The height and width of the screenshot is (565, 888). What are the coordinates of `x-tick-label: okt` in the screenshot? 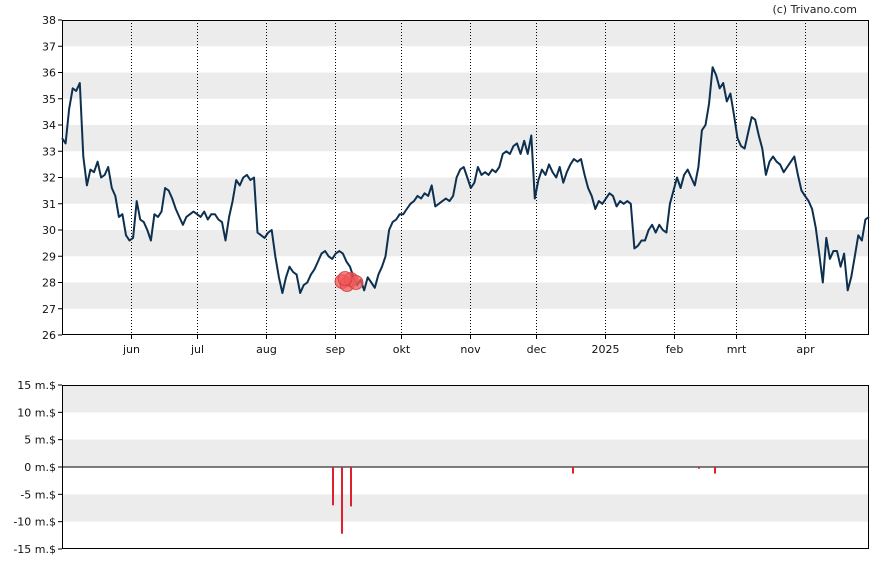 It's located at (402, 349).